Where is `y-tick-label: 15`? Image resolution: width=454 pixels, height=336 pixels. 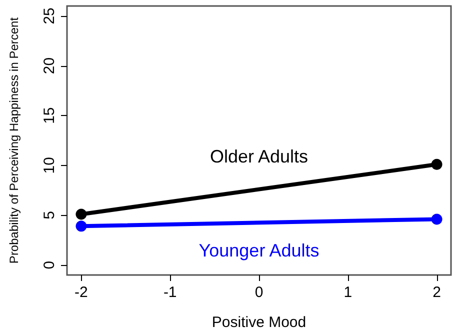 y-tick-label: 15 is located at coordinates (49, 115).